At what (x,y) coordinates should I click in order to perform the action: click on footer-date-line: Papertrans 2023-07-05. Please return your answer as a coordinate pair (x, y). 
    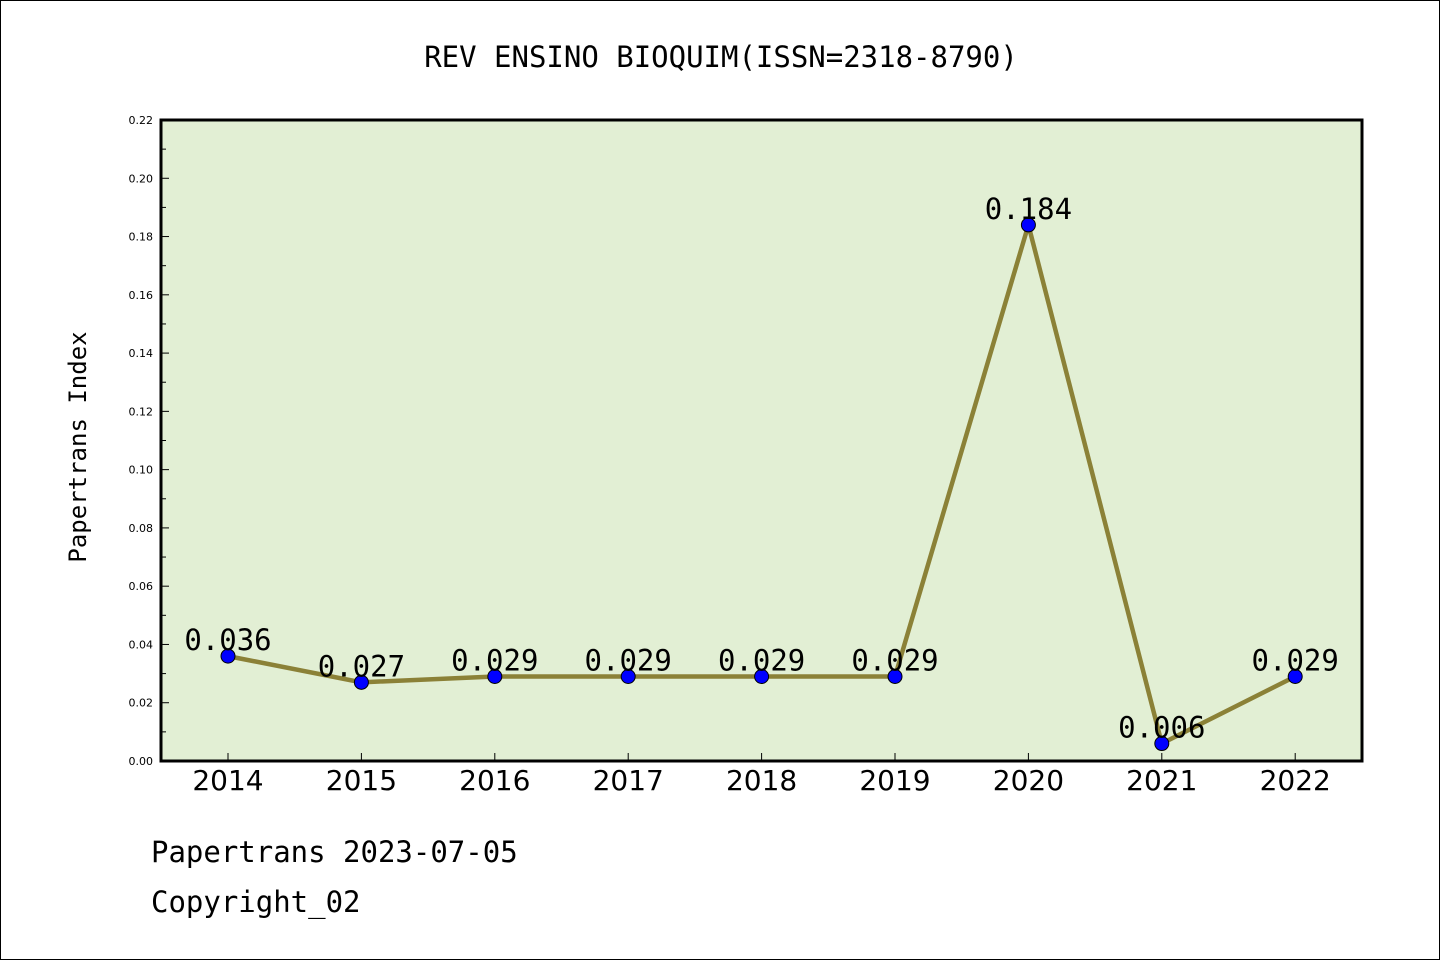
    Looking at the image, I should click on (334, 852).